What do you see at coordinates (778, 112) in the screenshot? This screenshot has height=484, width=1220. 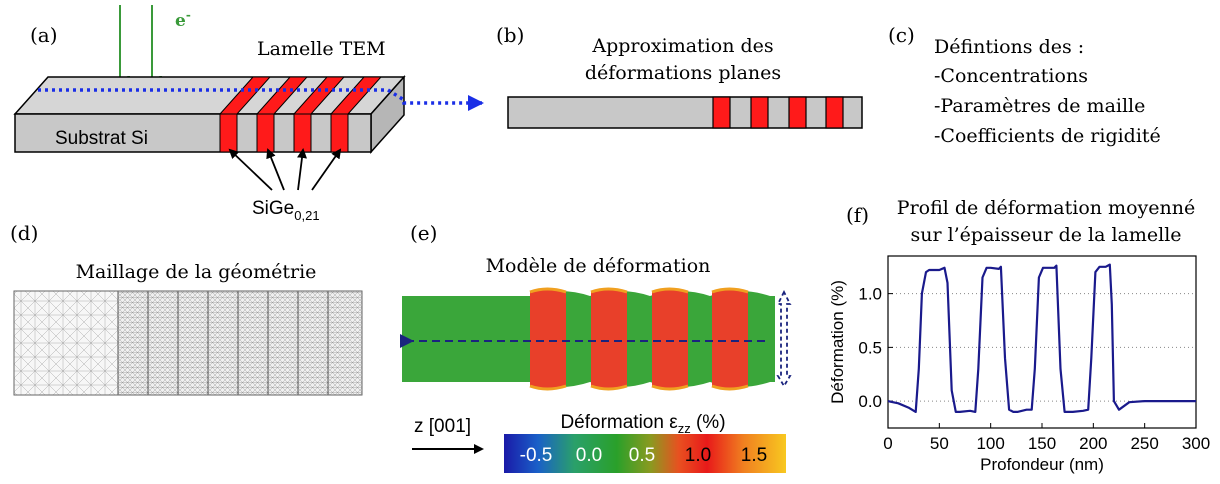 I see `sige-layers-b` at bounding box center [778, 112].